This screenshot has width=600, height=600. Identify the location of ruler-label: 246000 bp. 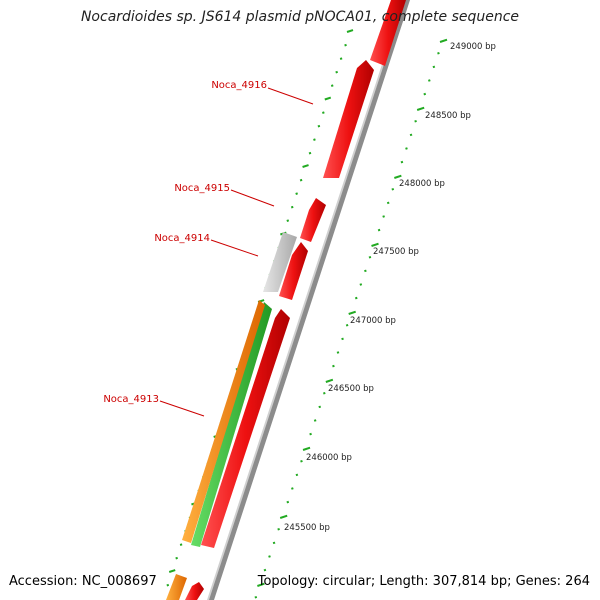
(329, 458).